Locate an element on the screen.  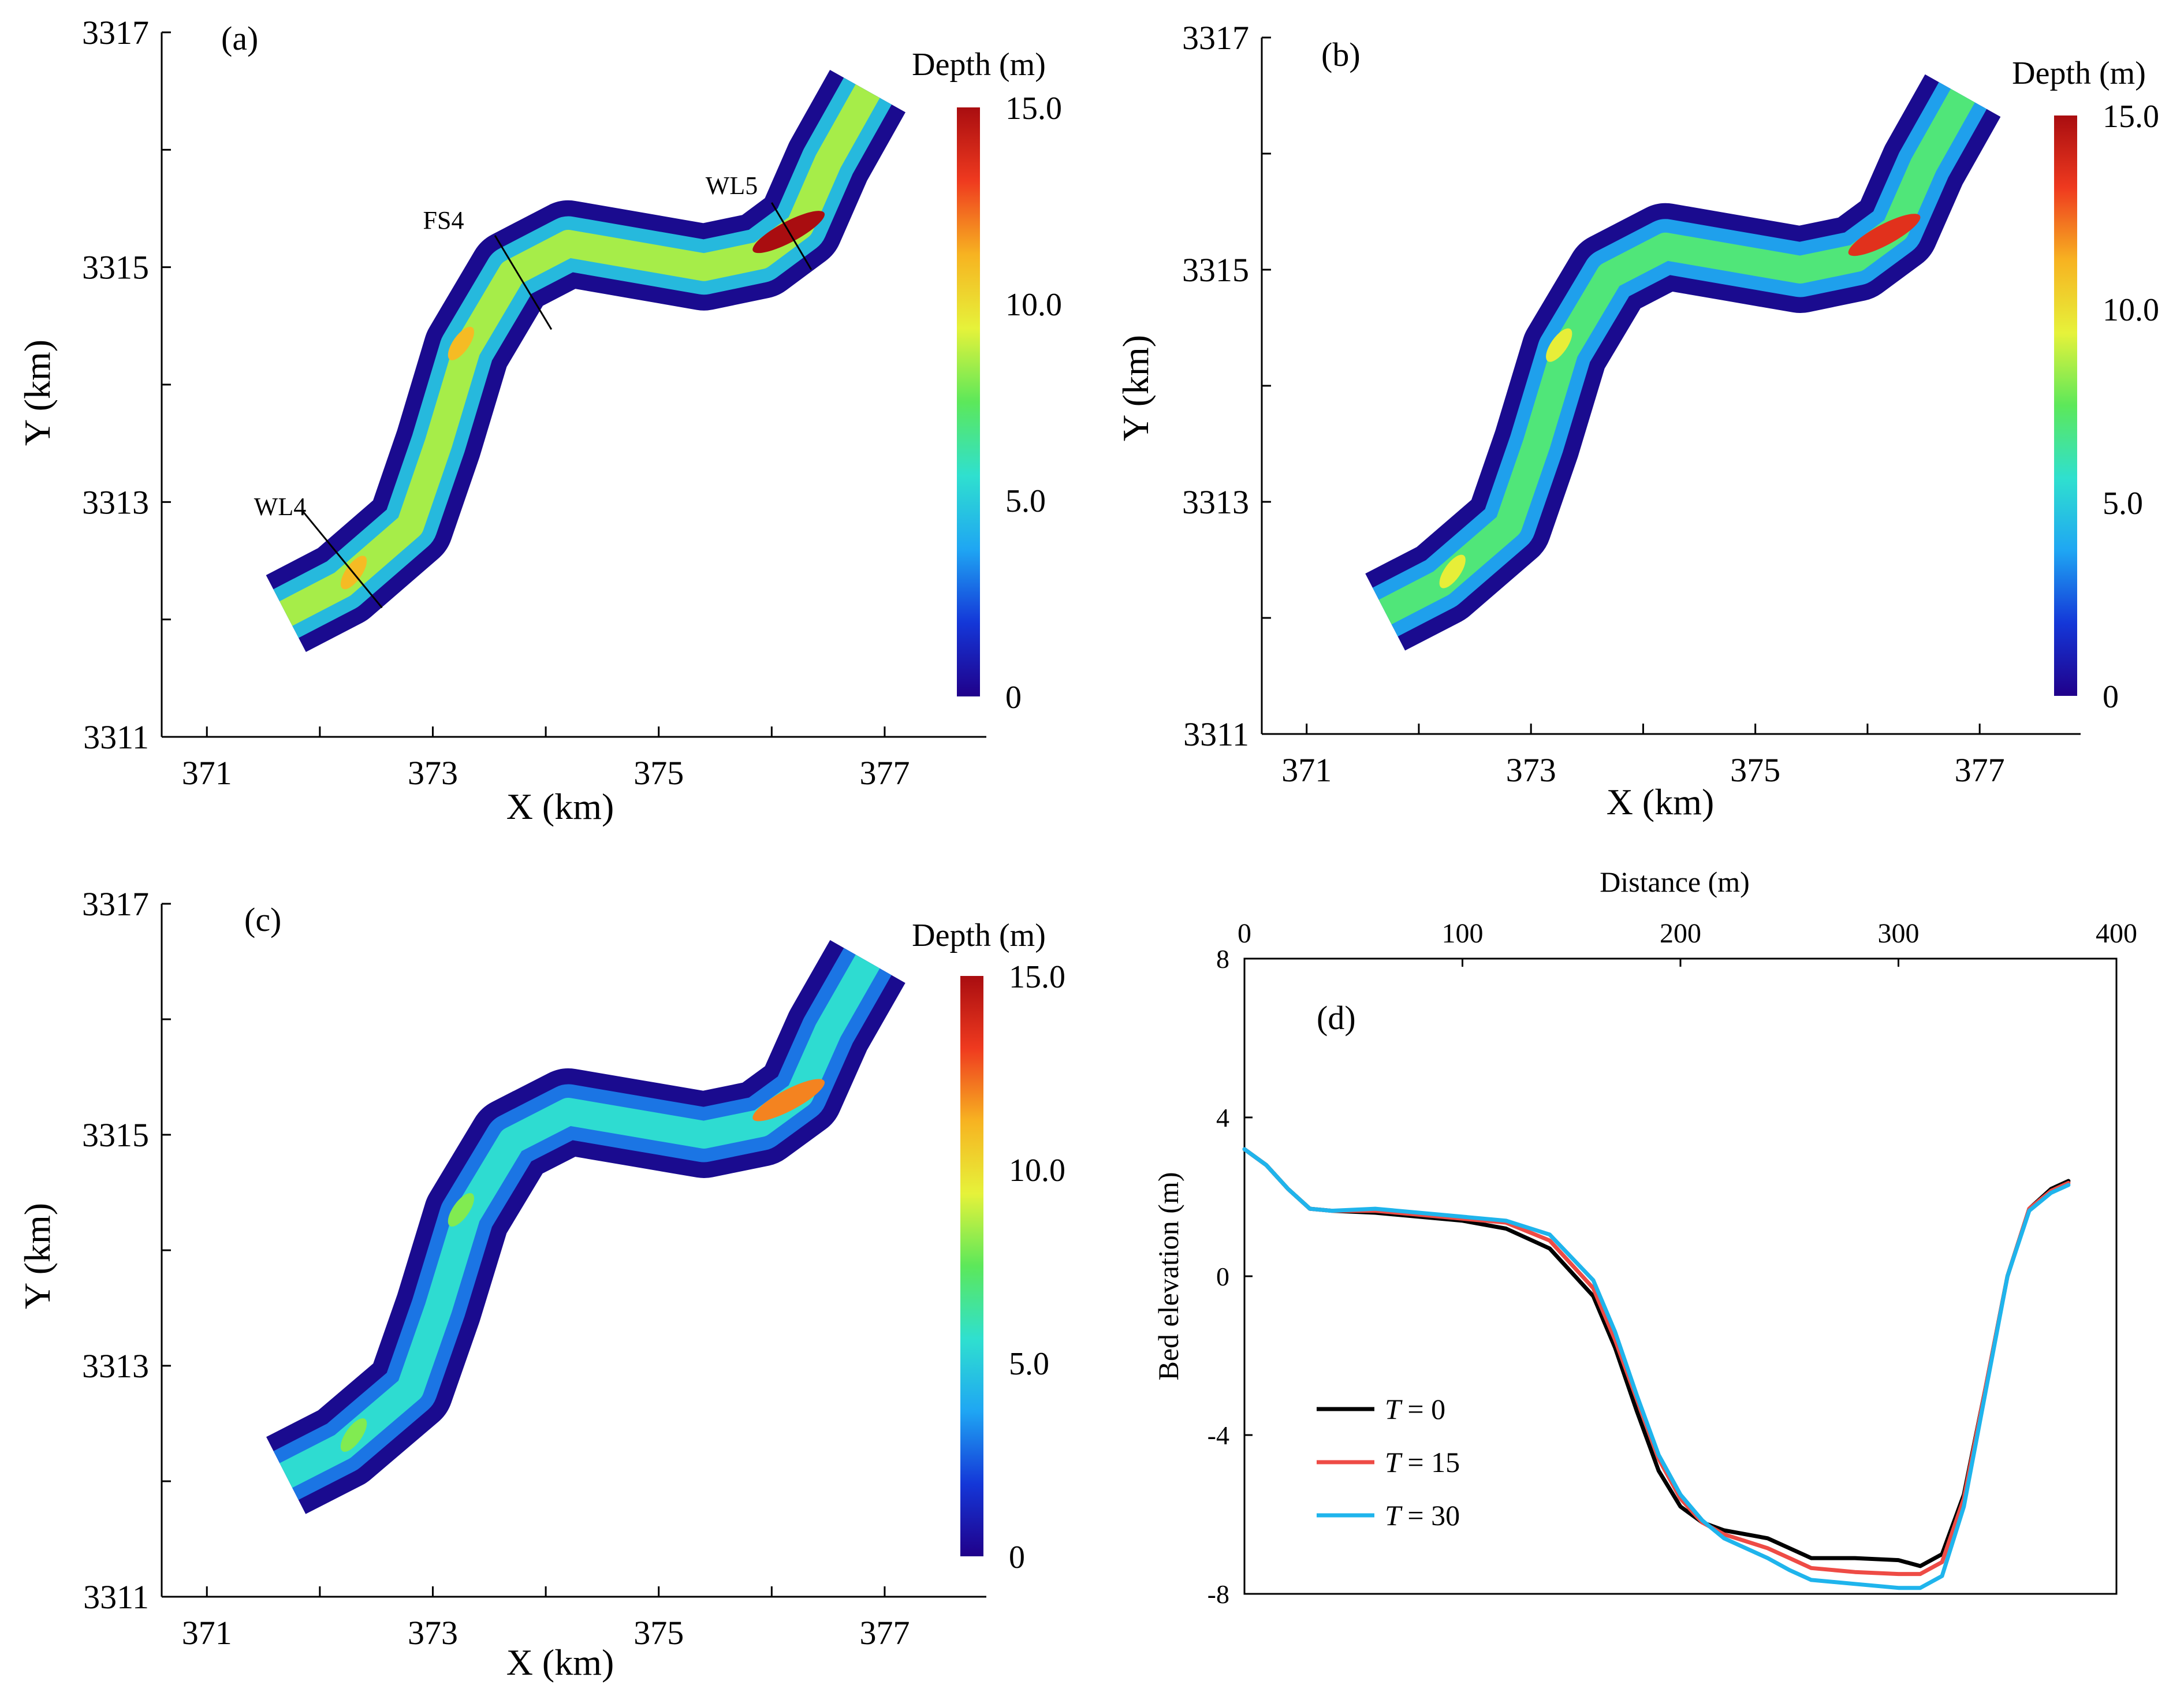
panel-c-x-axis-title: X (km) is located at coordinates (560, 1663).